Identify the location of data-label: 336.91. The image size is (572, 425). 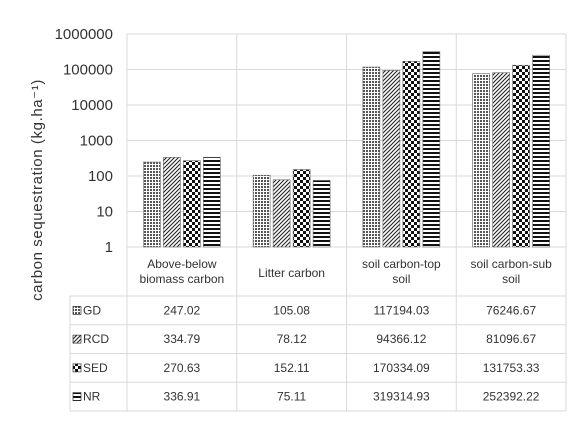
(182, 397).